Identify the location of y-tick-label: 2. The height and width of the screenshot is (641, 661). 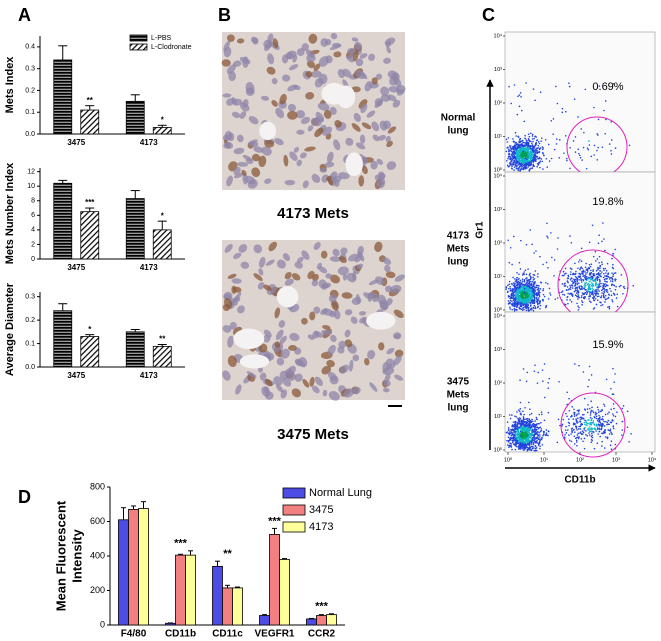
(33, 244).